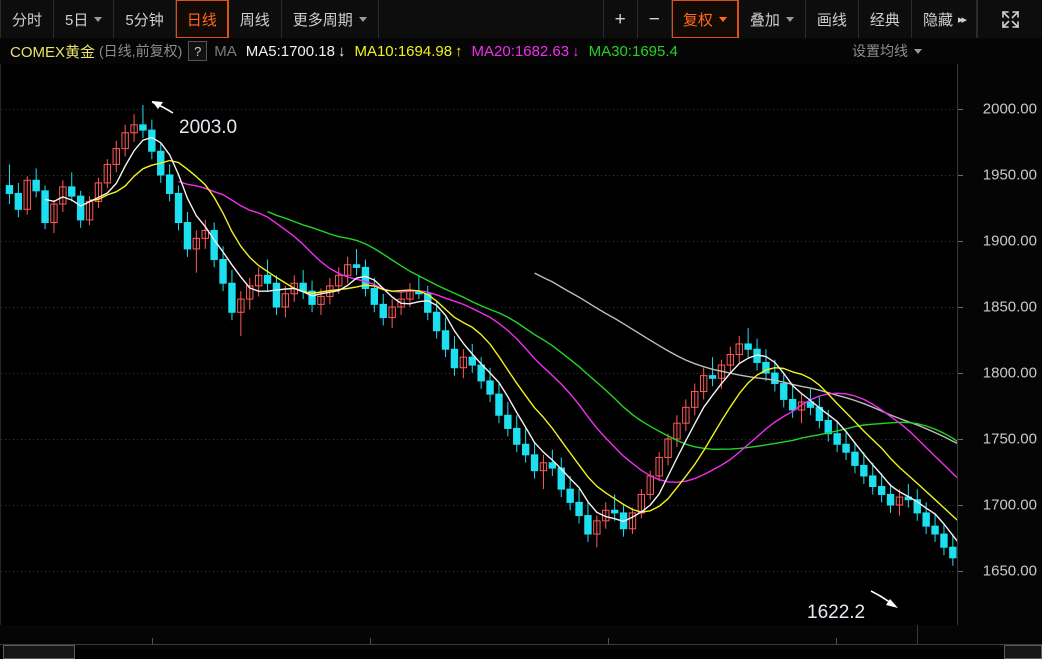 The height and width of the screenshot is (659, 1042). I want to click on ma-trend-arrow-ma10: ↑, so click(459, 51).